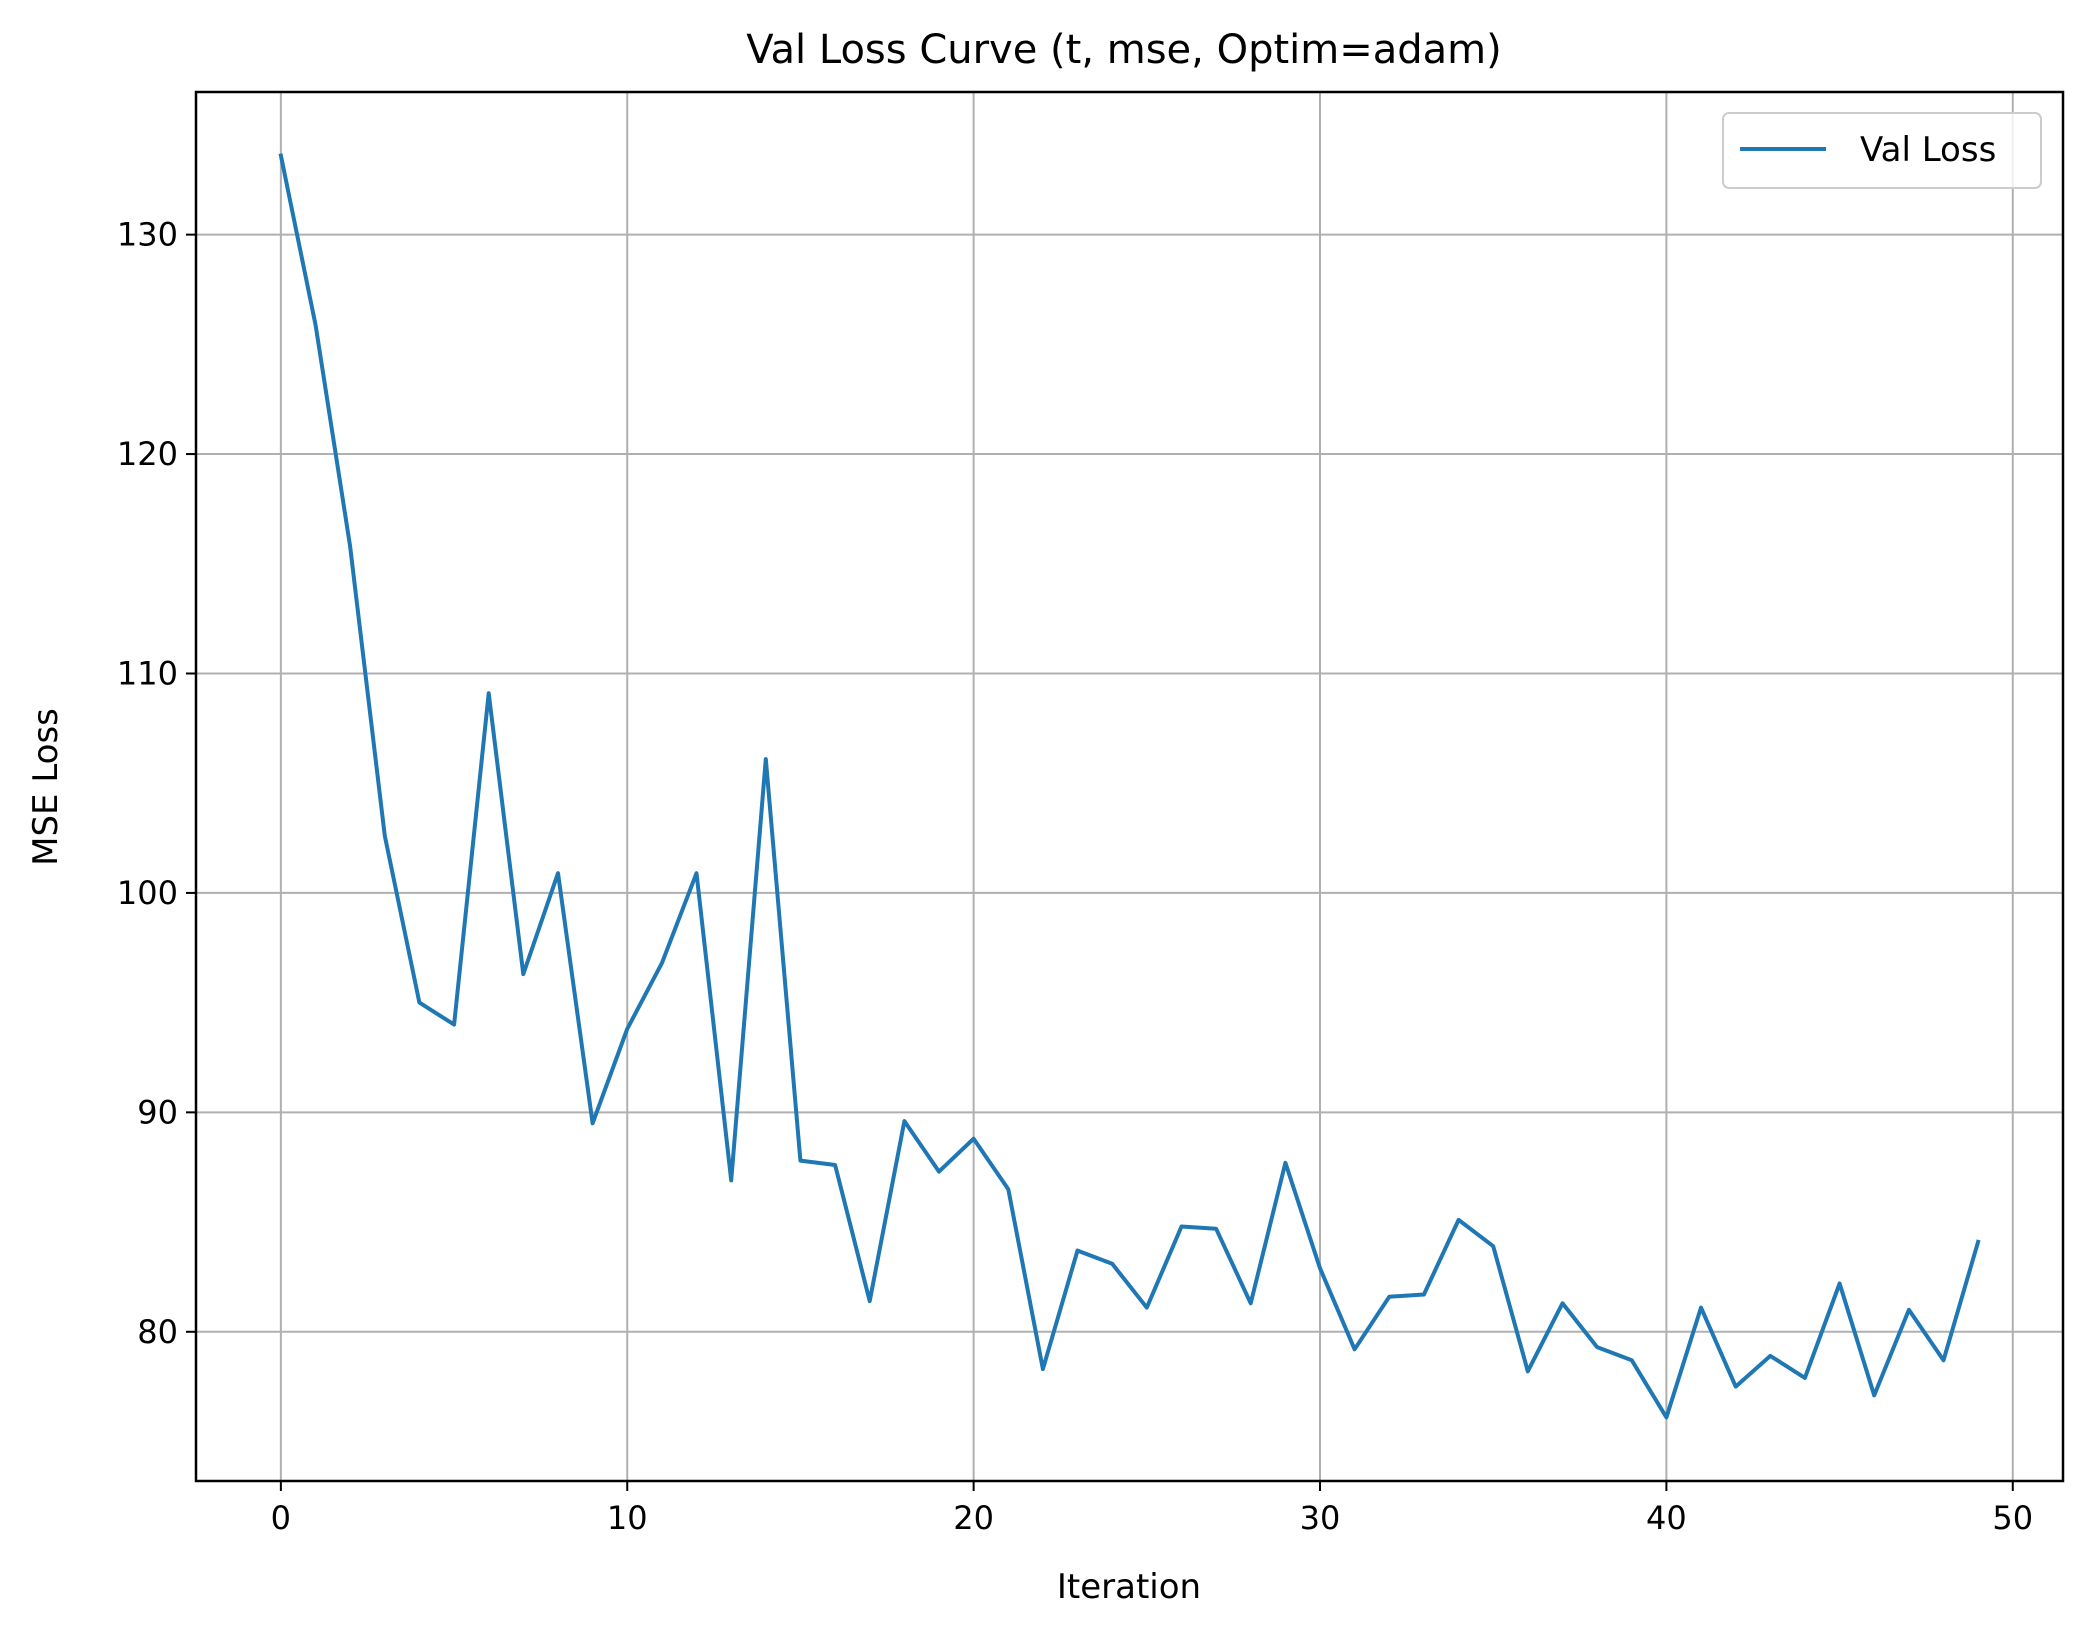 Image resolution: width=2085 pixels, height=1634 pixels. Describe the element at coordinates (157, 1112) in the screenshot. I see `y-tick-label: 90` at that location.